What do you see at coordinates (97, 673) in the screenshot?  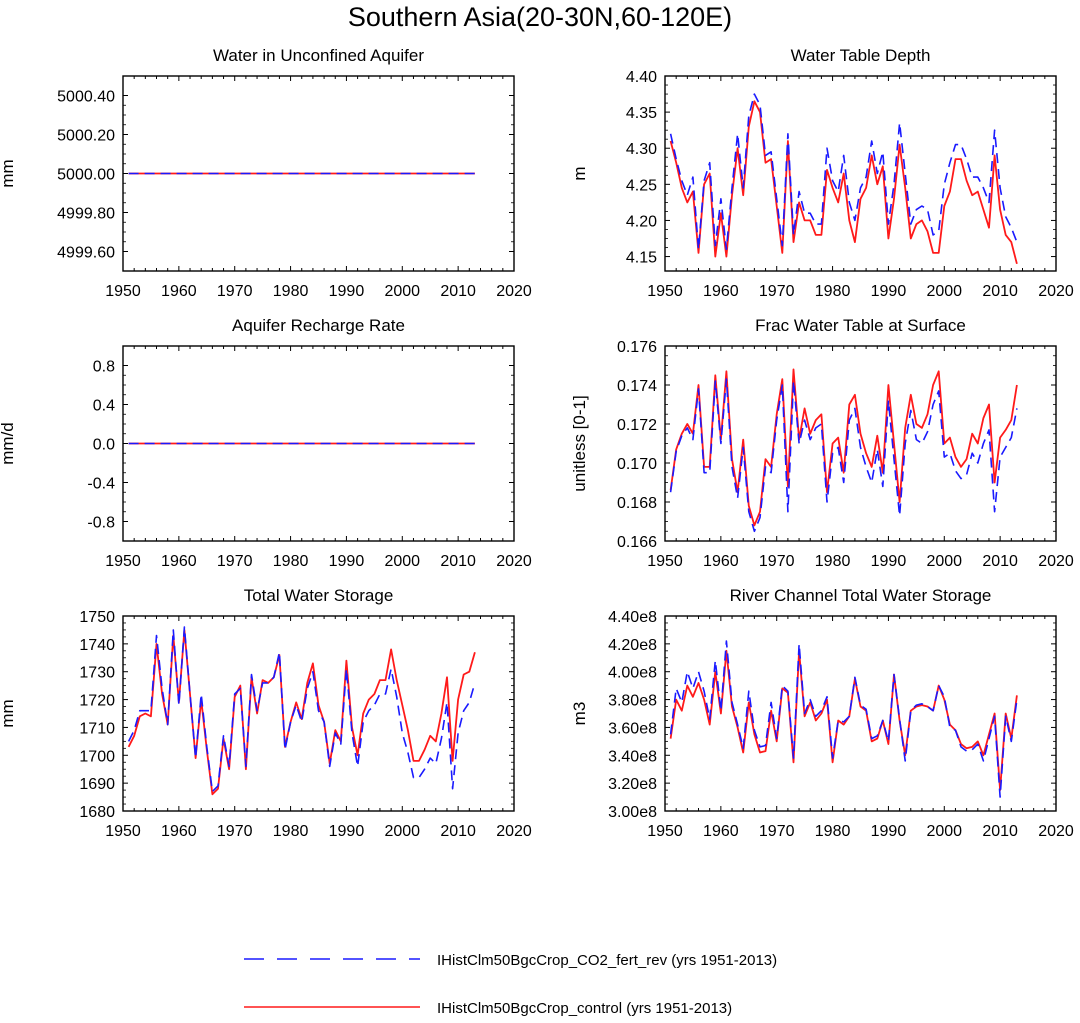 I see `y-tick-label: 1730` at bounding box center [97, 673].